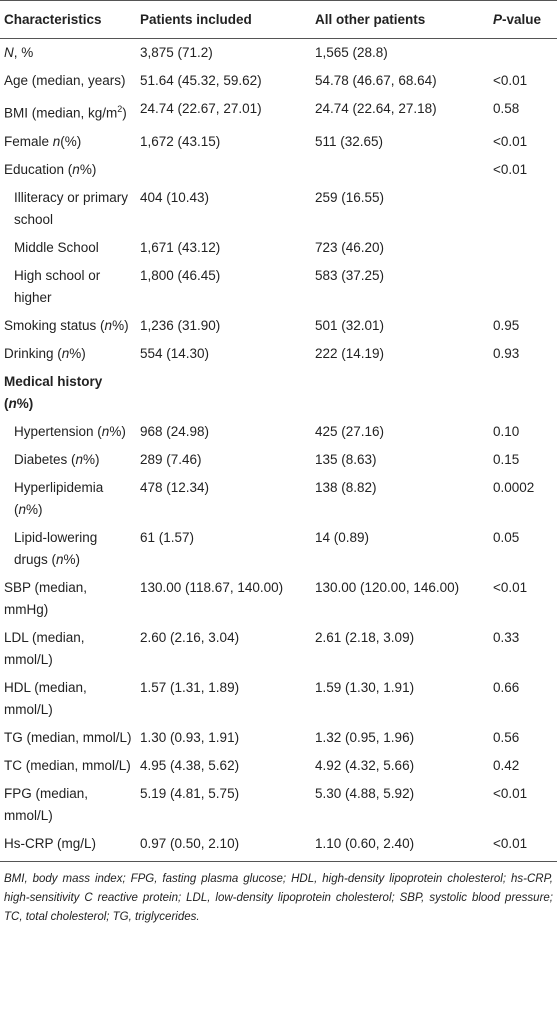  I want to click on cell-other: 1.59 (1.30, 1.91), so click(365, 687).